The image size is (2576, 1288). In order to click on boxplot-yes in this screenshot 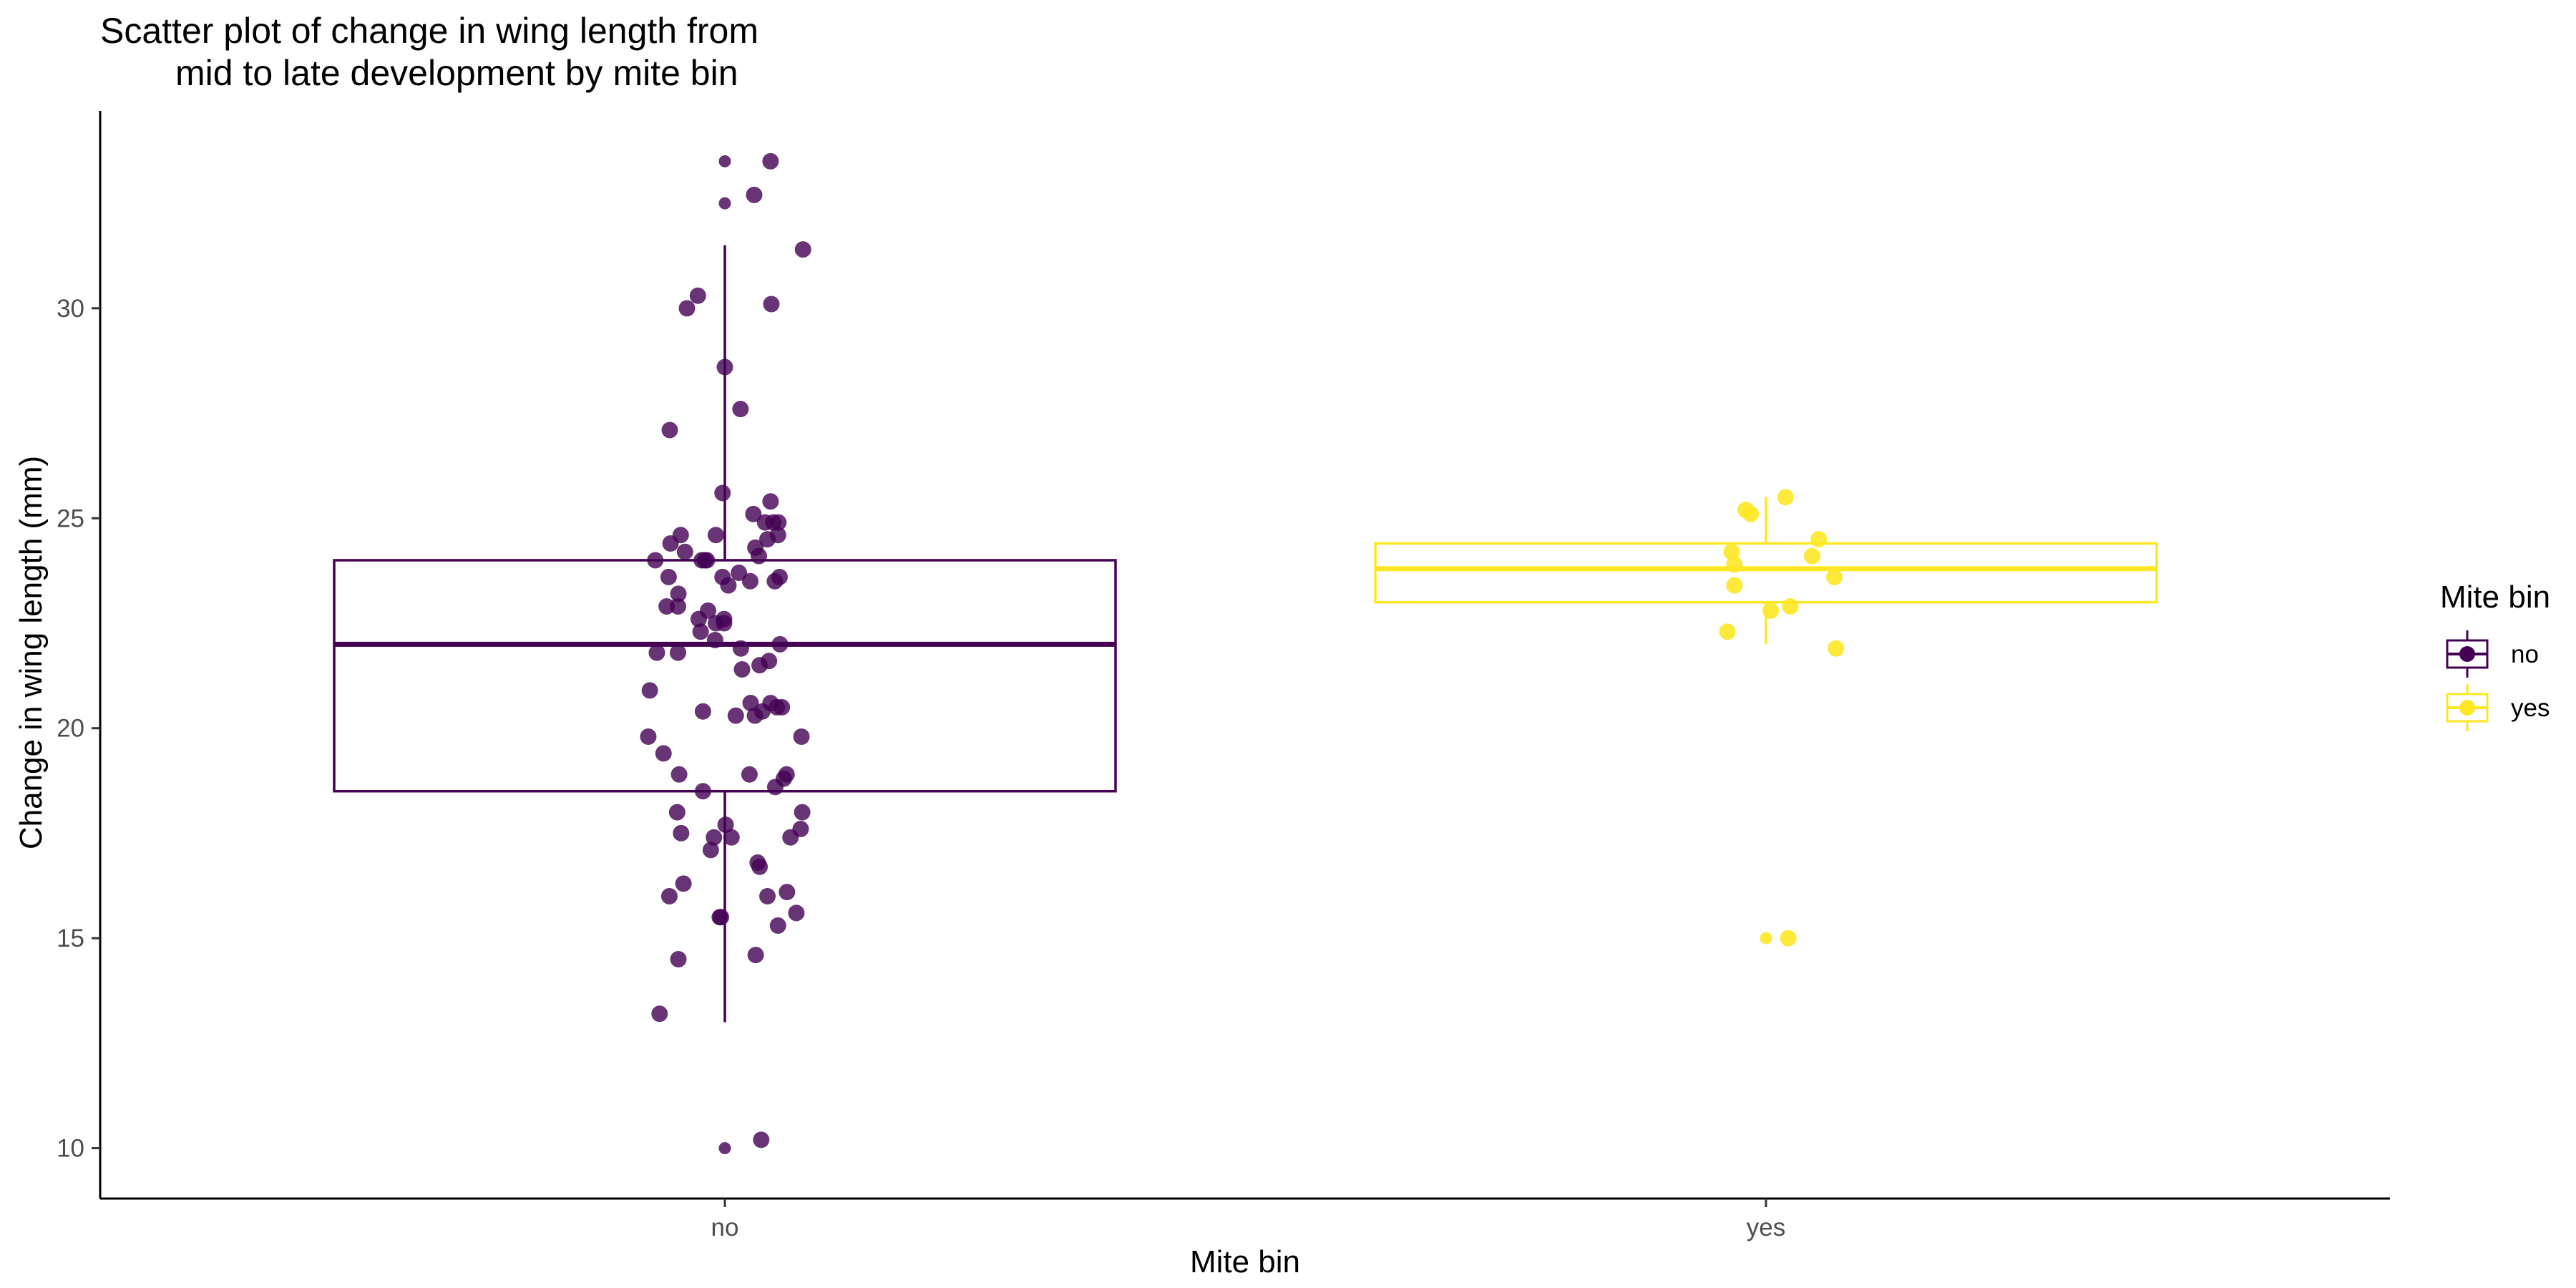, I will do `click(1766, 571)`.